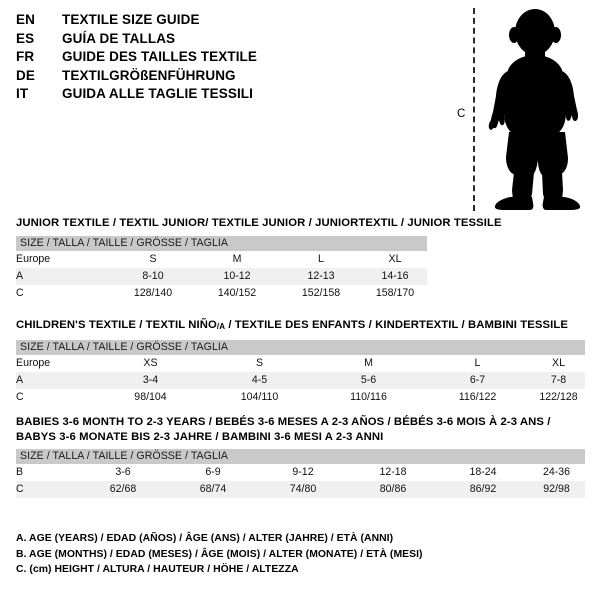  What do you see at coordinates (123, 472) in the screenshot?
I see `row-value: 3-6` at bounding box center [123, 472].